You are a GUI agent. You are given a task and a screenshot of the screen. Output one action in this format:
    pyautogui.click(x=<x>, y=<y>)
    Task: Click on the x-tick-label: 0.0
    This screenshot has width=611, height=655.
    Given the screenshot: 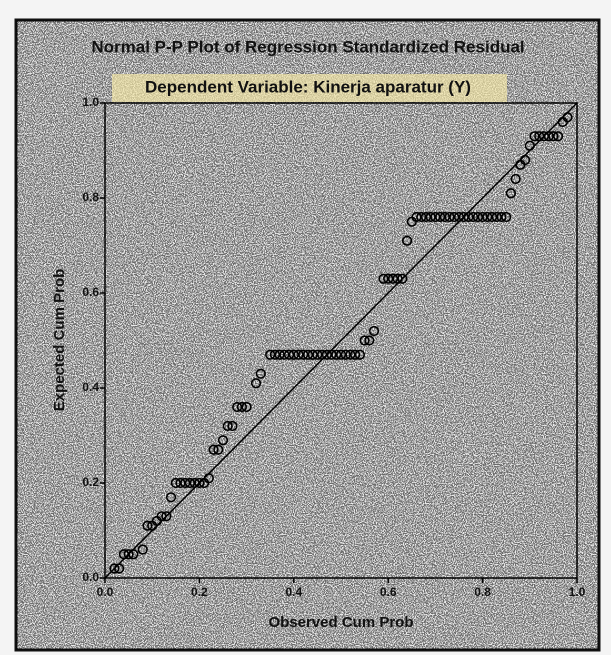 What is the action you would take?
    pyautogui.click(x=105, y=592)
    